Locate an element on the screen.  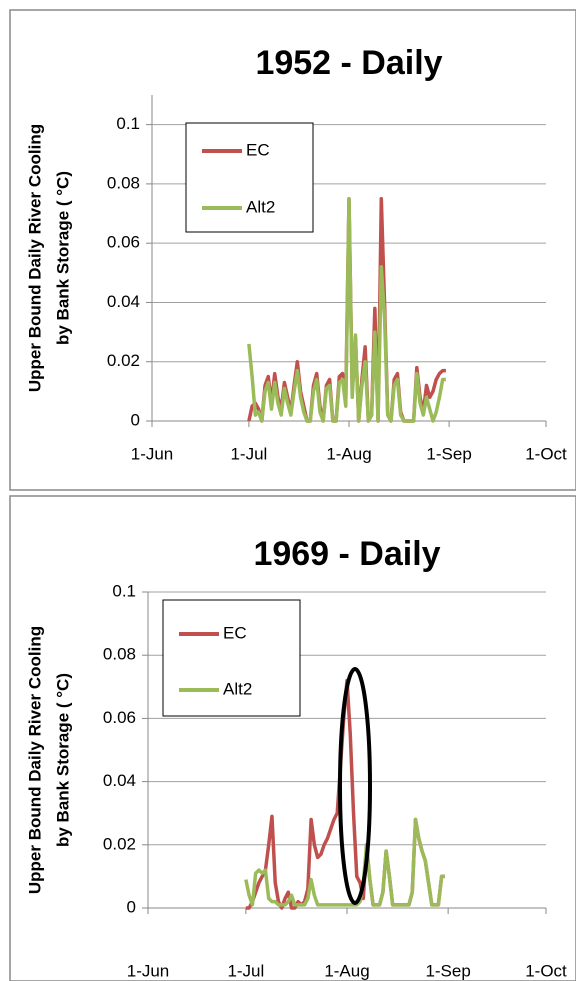
highlight-ellipse is located at coordinates (355, 786).